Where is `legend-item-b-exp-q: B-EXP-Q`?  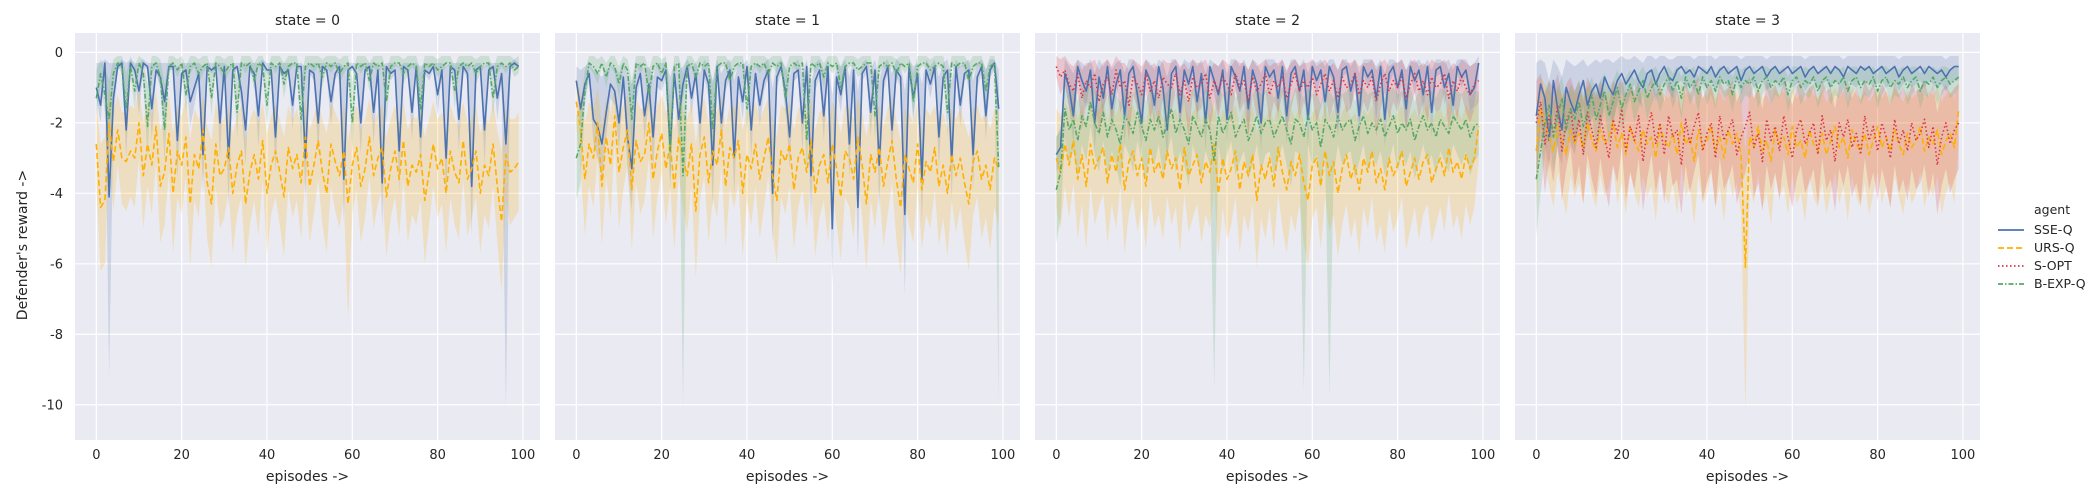
legend-item-b-exp-q: B-EXP-Q is located at coordinates (2042, 283).